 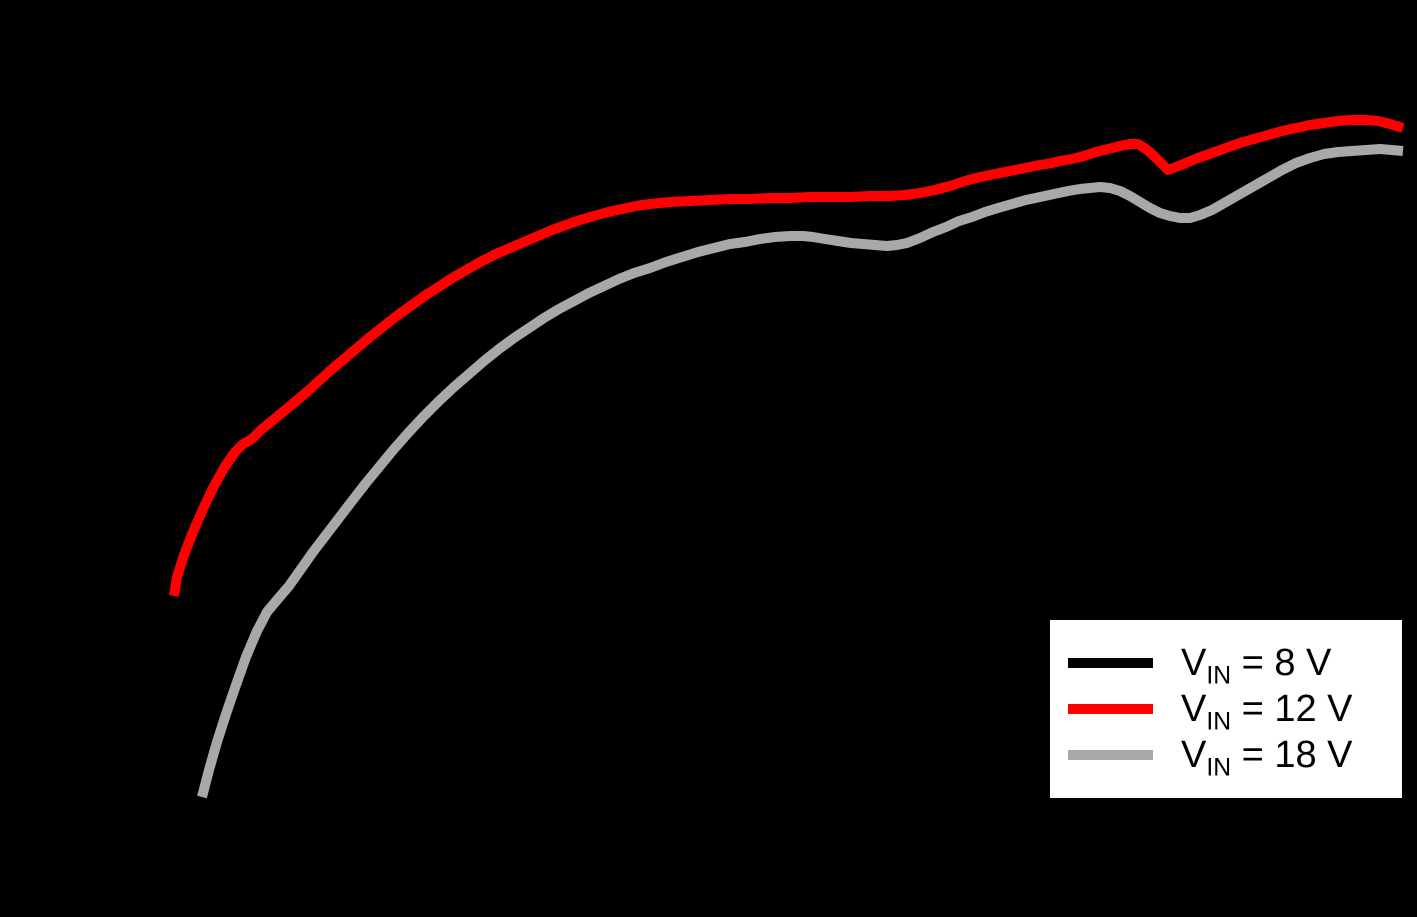 I want to click on legend-label-vin-12v: VIN = 12 V, so click(x=1267, y=712).